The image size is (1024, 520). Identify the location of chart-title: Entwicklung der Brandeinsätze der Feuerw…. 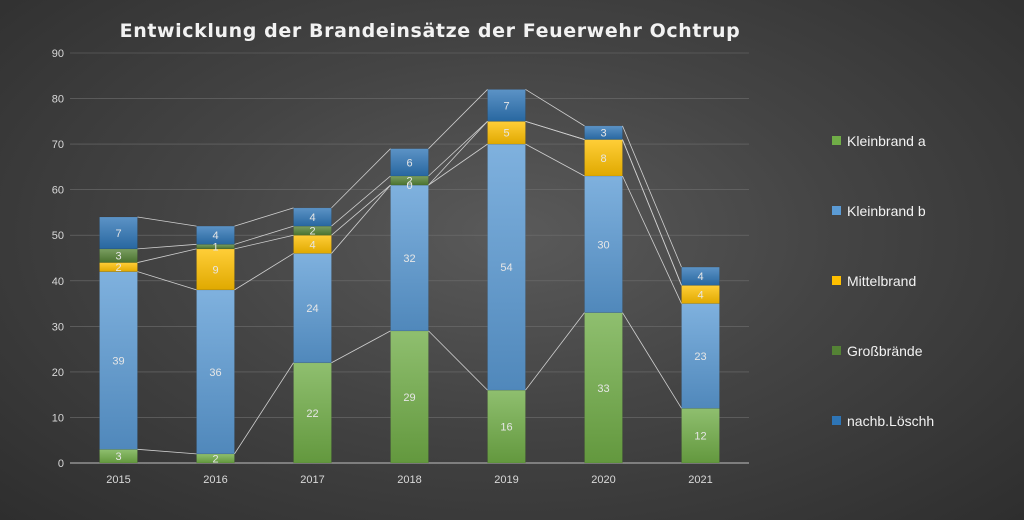
(430, 31).